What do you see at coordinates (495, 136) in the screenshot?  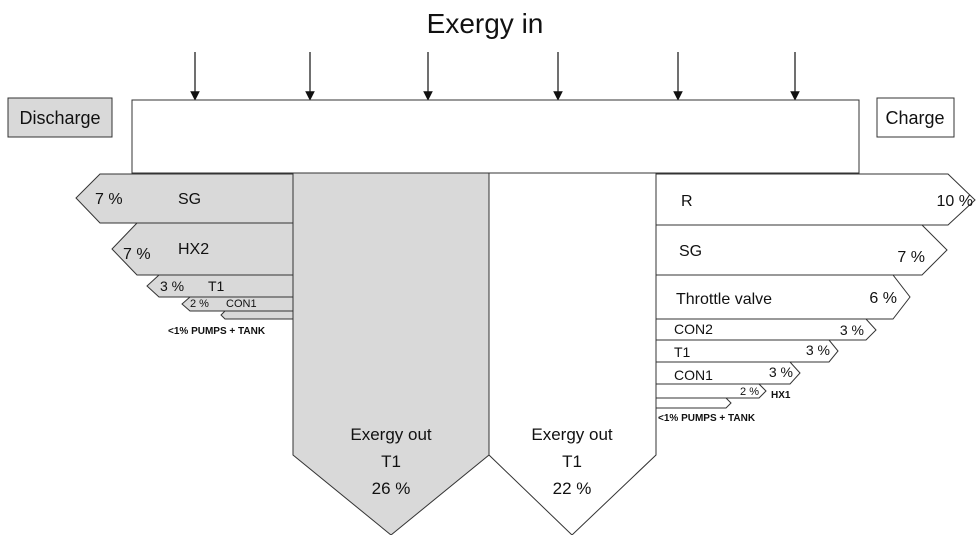 I see `exergy-input-box` at bounding box center [495, 136].